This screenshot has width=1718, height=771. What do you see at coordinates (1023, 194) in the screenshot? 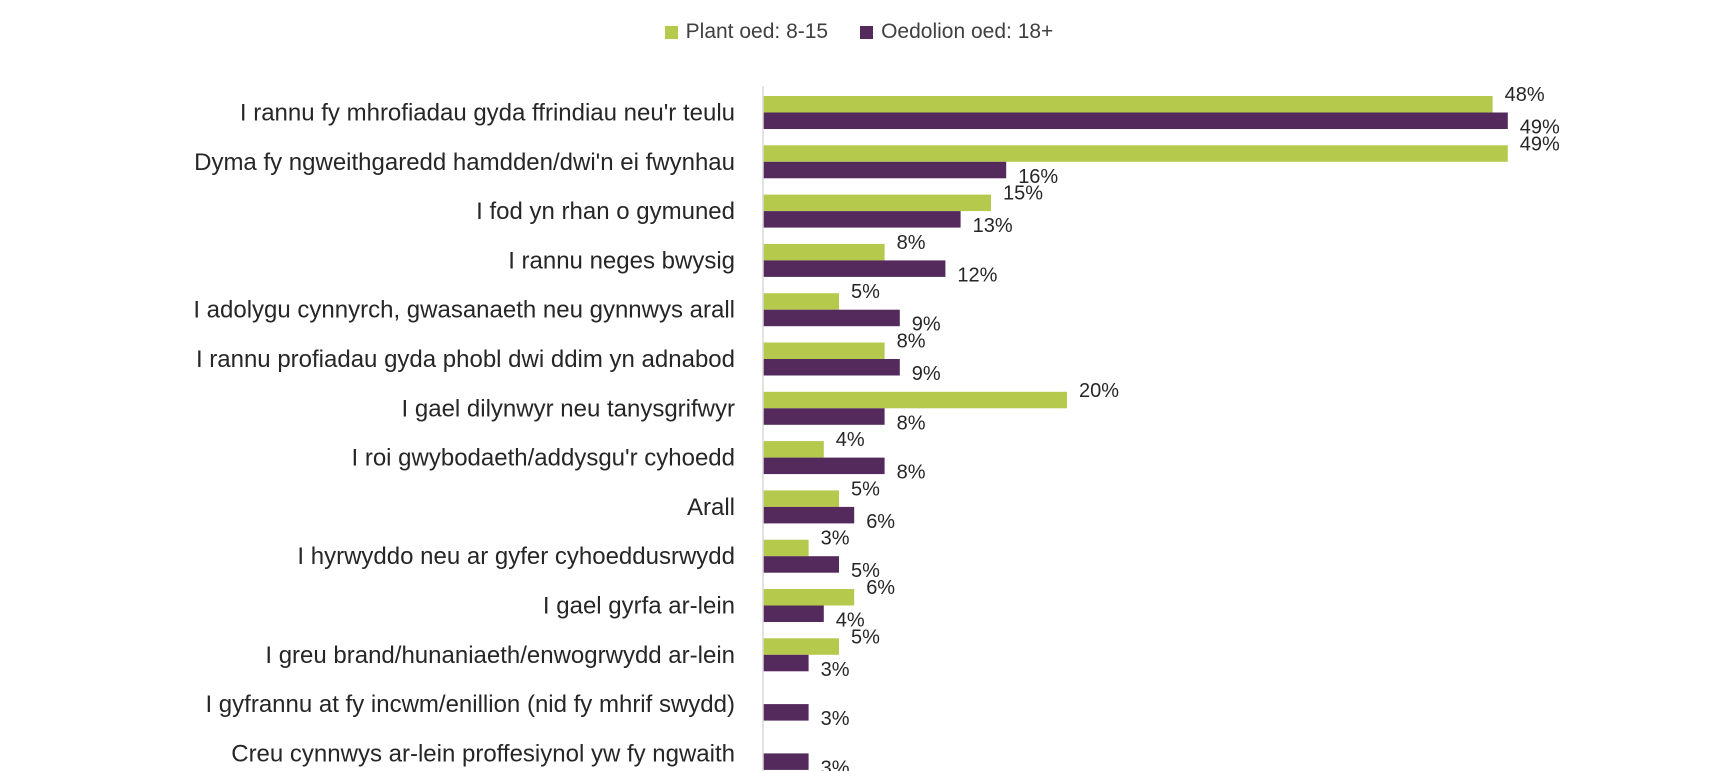
I see `data-label-children: 15%` at bounding box center [1023, 194].